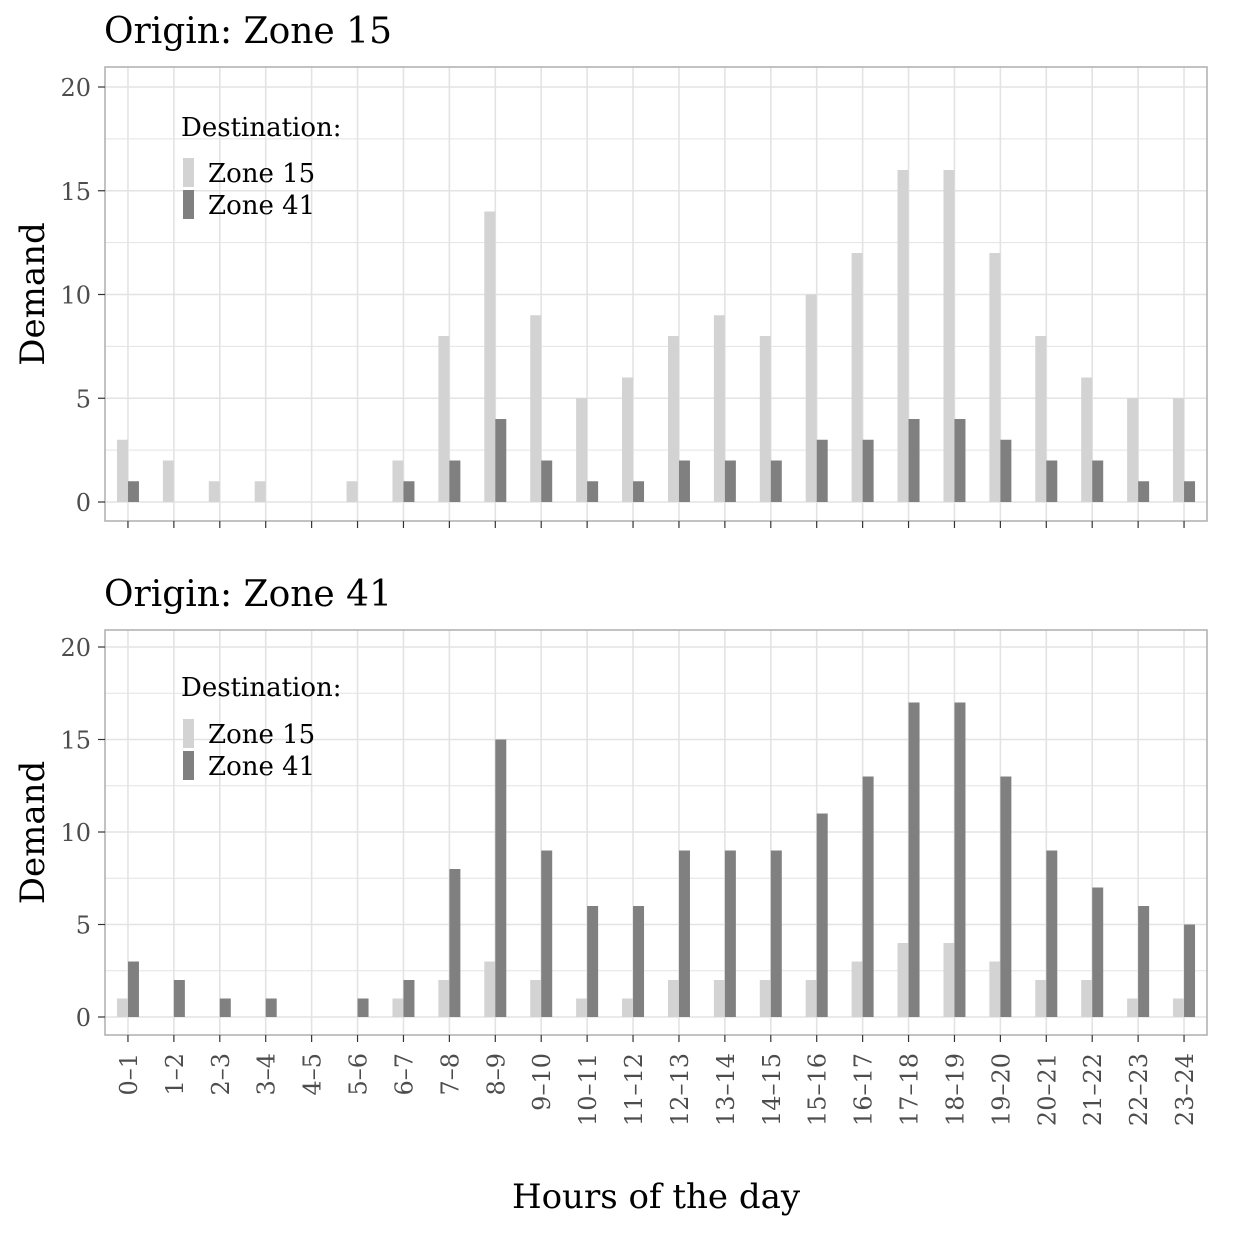  What do you see at coordinates (168, 481) in the screenshot?
I see `bar-zone-15-1–2` at bounding box center [168, 481].